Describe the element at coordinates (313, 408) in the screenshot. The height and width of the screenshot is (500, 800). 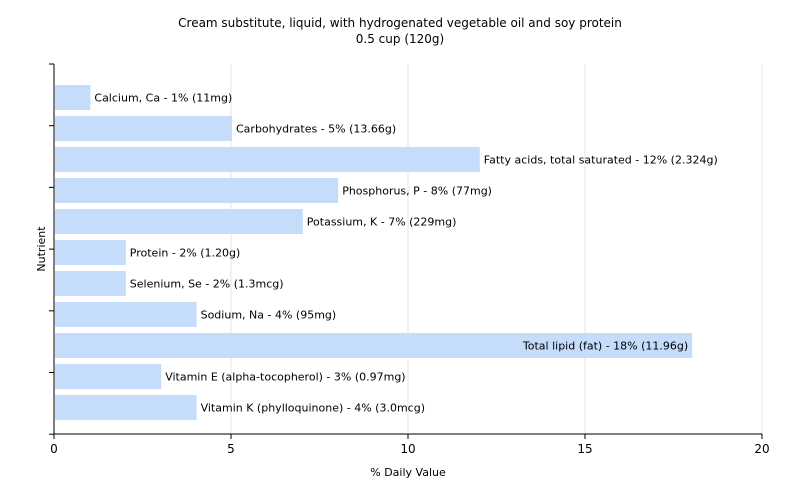
I see `bar-label: Vitamin K (phylloquinone) - 4% (3.0mcg)` at that location.